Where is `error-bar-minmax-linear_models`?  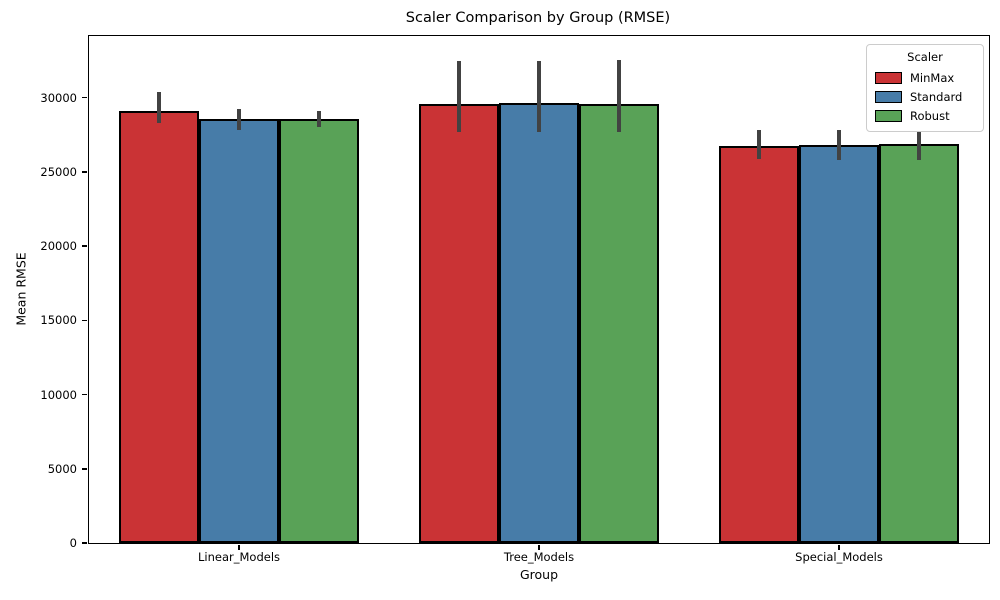
error-bar-minmax-linear_models is located at coordinates (159, 107).